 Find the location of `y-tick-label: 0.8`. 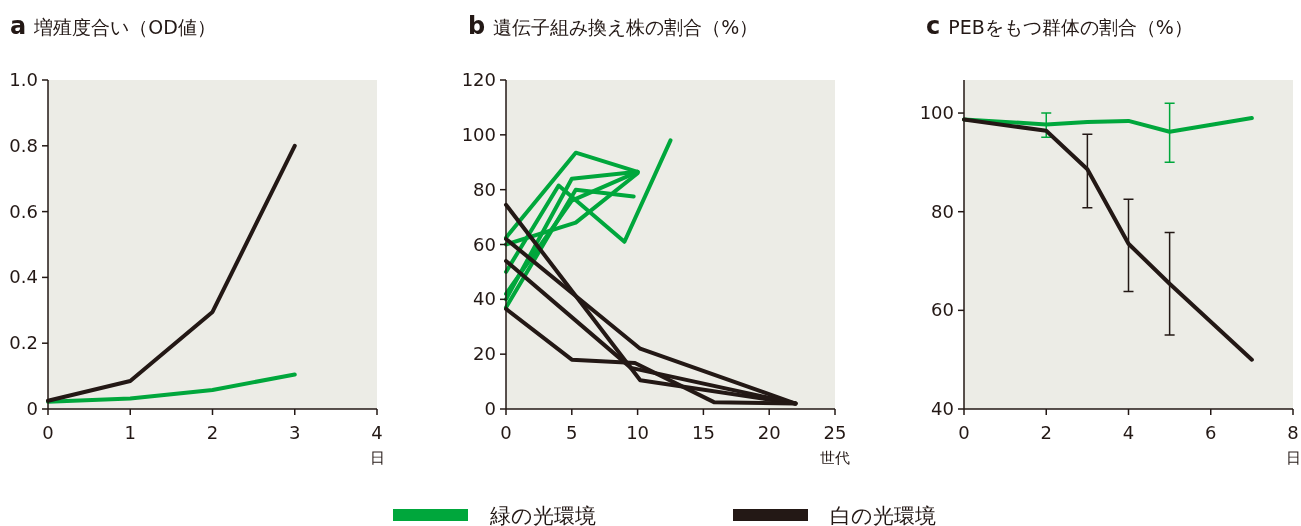

y-tick-label: 0.8 is located at coordinates (23, 145).